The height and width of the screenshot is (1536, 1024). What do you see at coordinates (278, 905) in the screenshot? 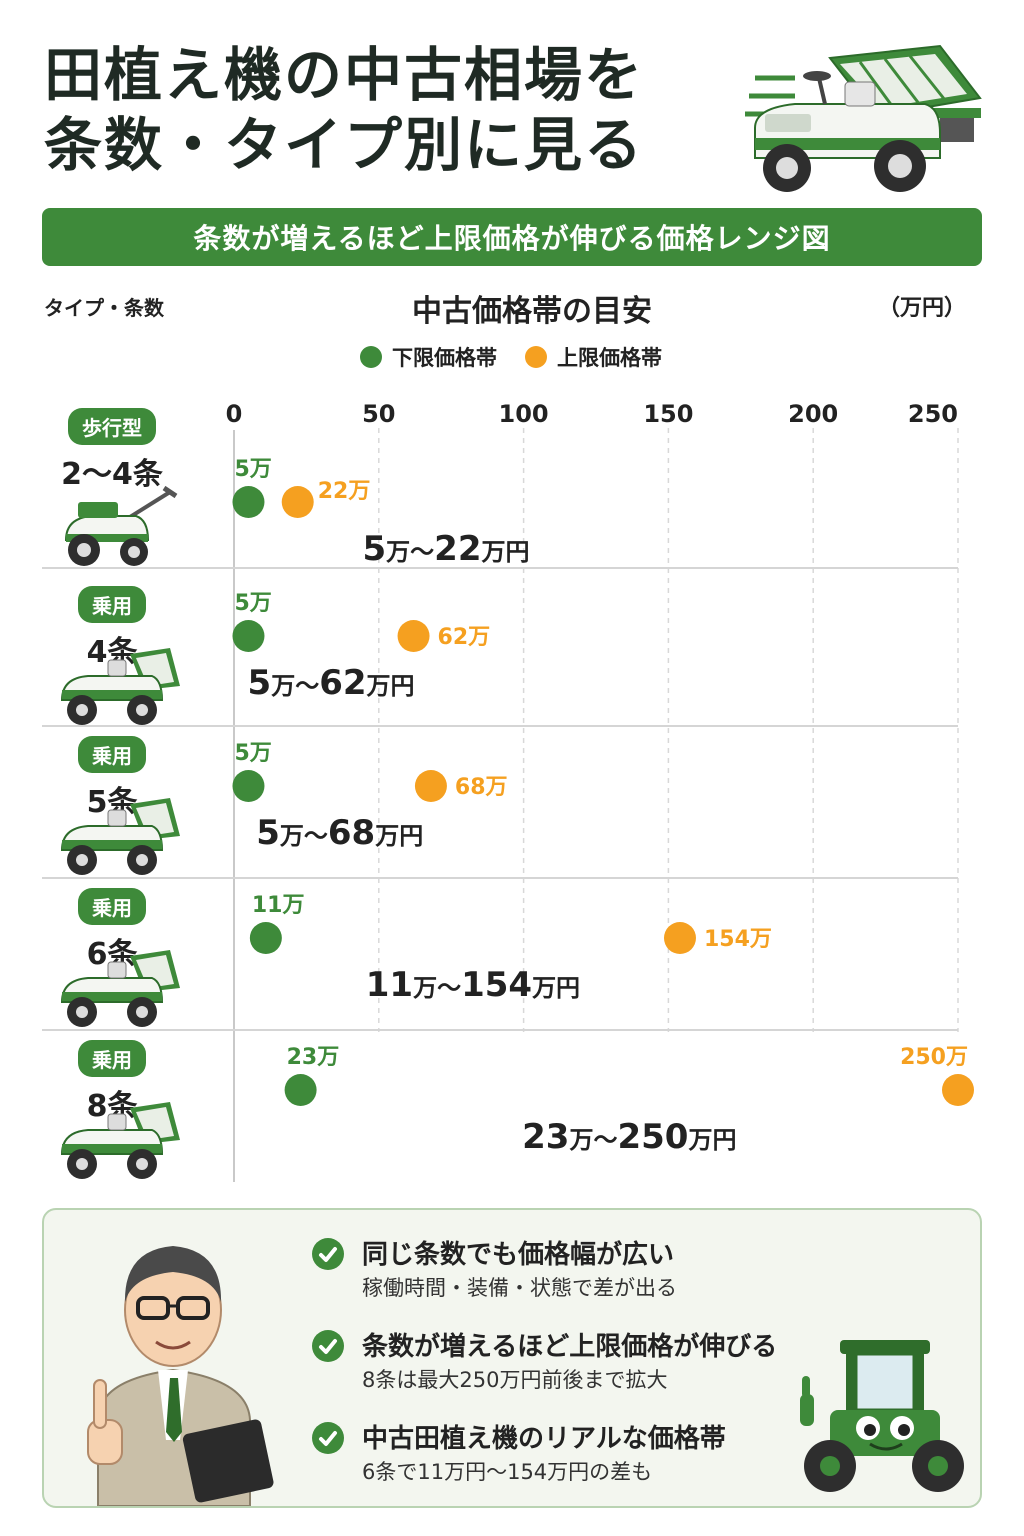
I see `low-value-label: 11万` at bounding box center [278, 905].